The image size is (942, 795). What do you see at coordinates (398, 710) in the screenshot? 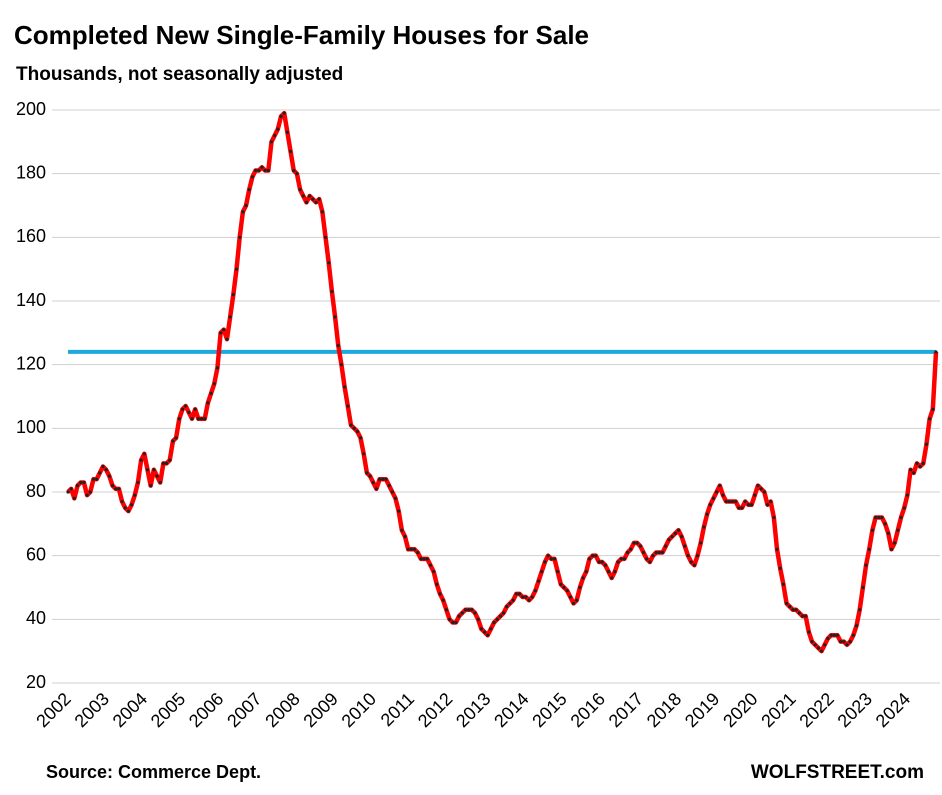
I see `x-tick-label: 2011` at bounding box center [398, 710].